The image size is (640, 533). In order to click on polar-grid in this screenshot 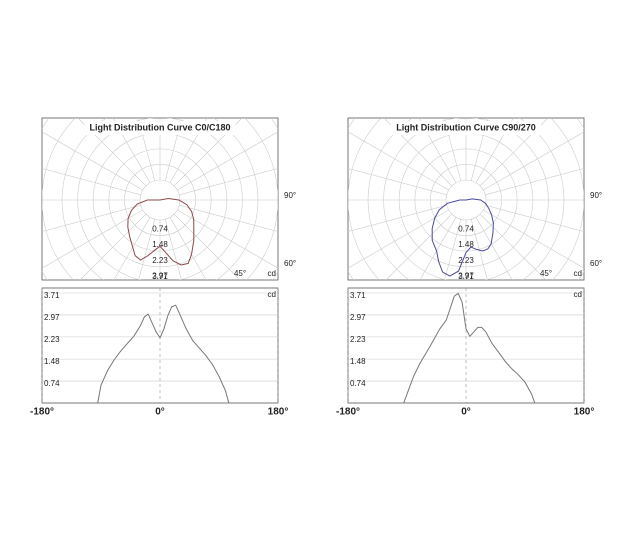, I will do `click(160, 199)`.